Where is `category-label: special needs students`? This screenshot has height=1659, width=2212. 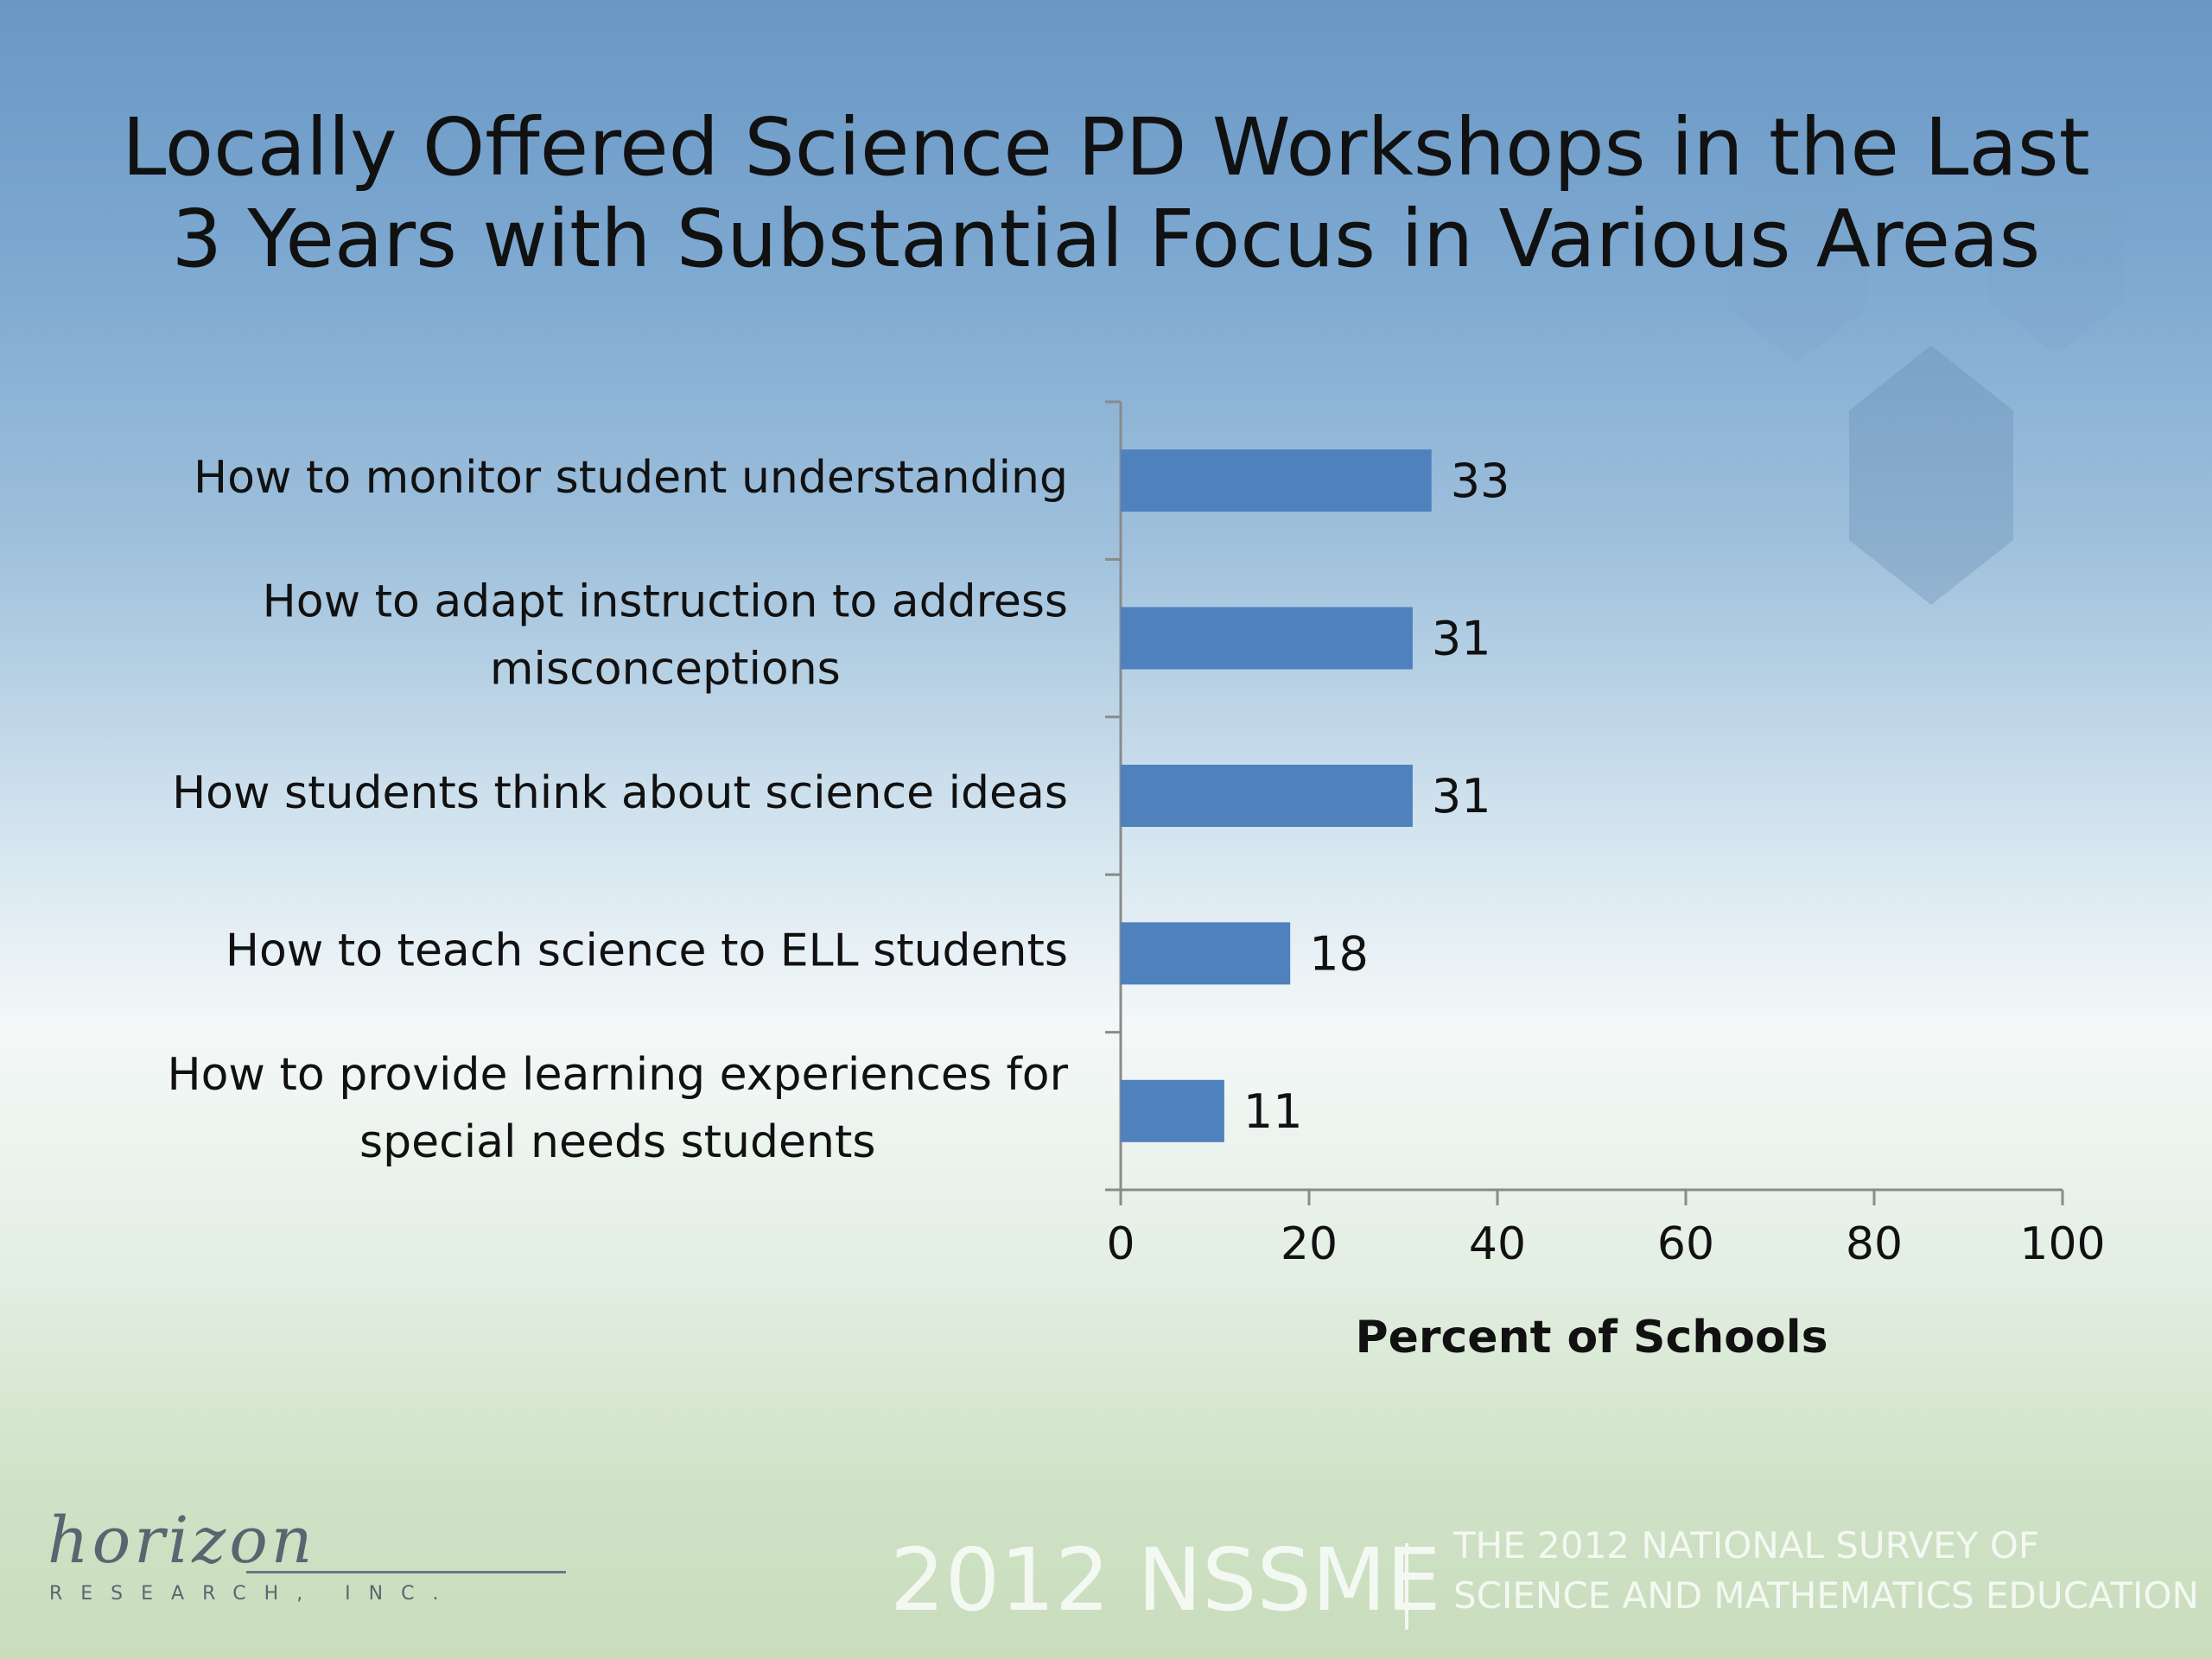
category-label: special needs students is located at coordinates (617, 1142).